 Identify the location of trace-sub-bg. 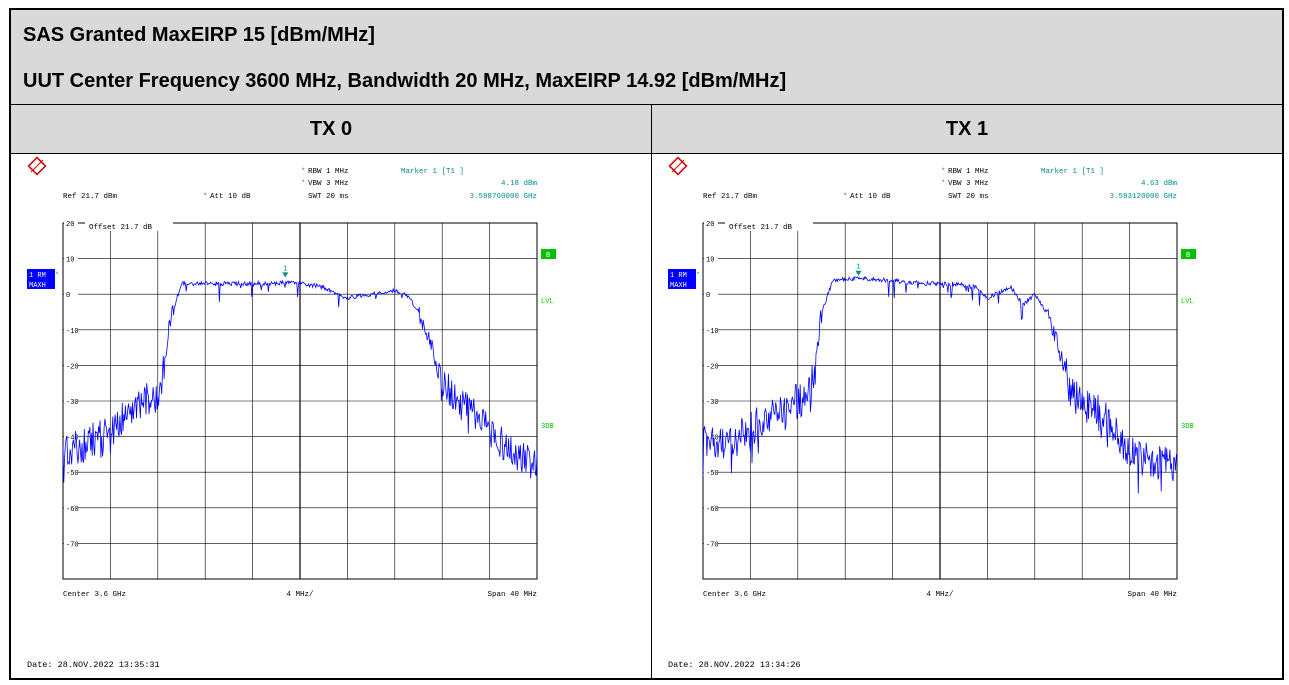
(682, 284).